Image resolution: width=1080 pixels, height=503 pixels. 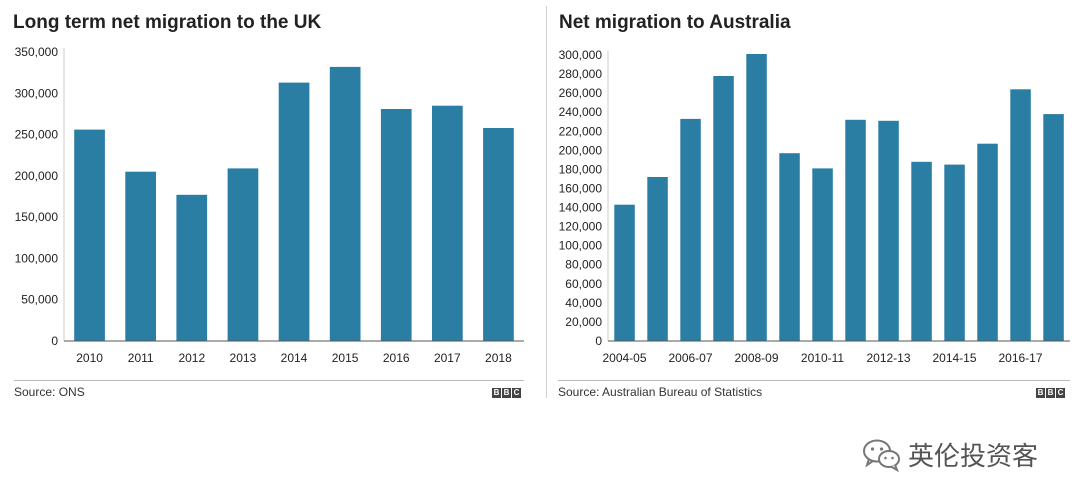 I want to click on australia-x-tick-label: 2008-09, so click(x=756, y=358).